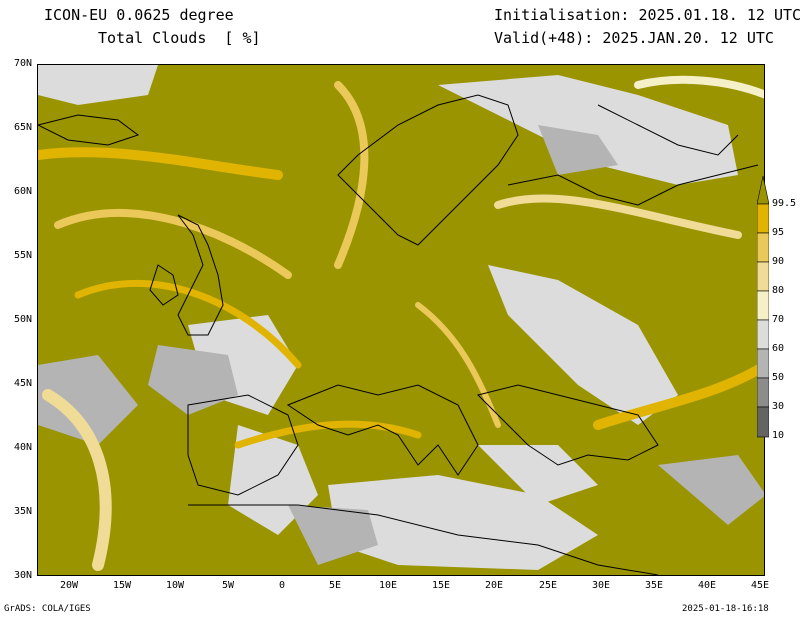 Image resolution: width=800 pixels, height=618 pixels. What do you see at coordinates (634, 38) in the screenshot?
I see `valid-time: Valid(+48): 2025.JAN.20. 12 UTC` at bounding box center [634, 38].